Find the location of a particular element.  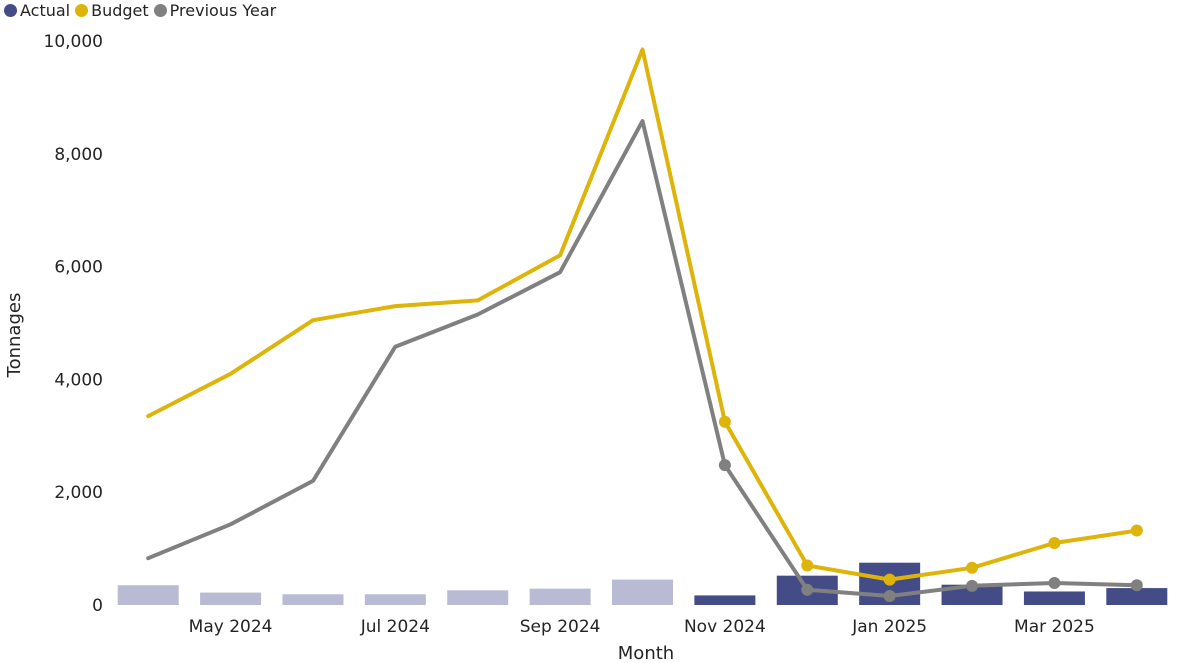

line-markers is located at coordinates (930, 508).